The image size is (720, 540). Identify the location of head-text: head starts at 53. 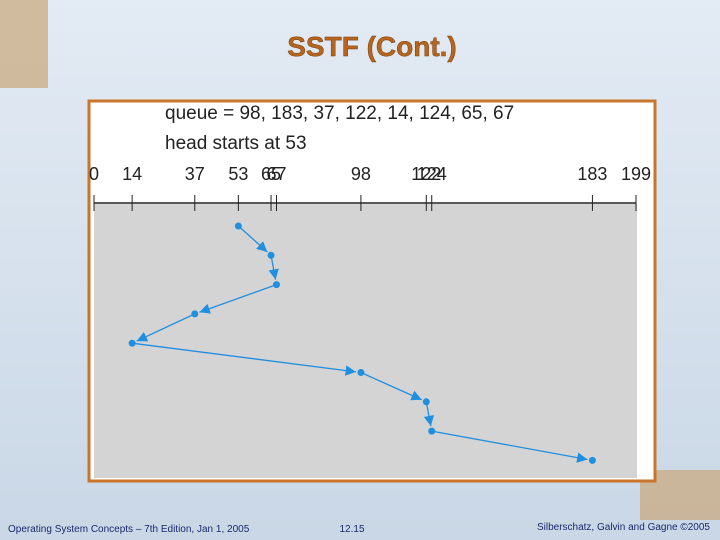
(236, 143).